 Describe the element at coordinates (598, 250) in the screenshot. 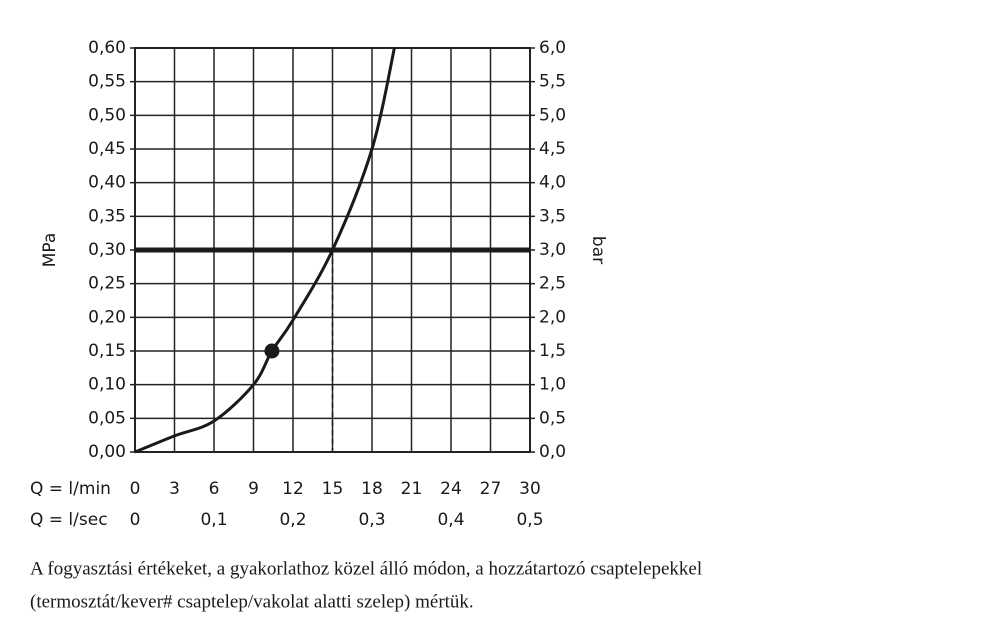

I see `y2-axis-label: bar` at that location.